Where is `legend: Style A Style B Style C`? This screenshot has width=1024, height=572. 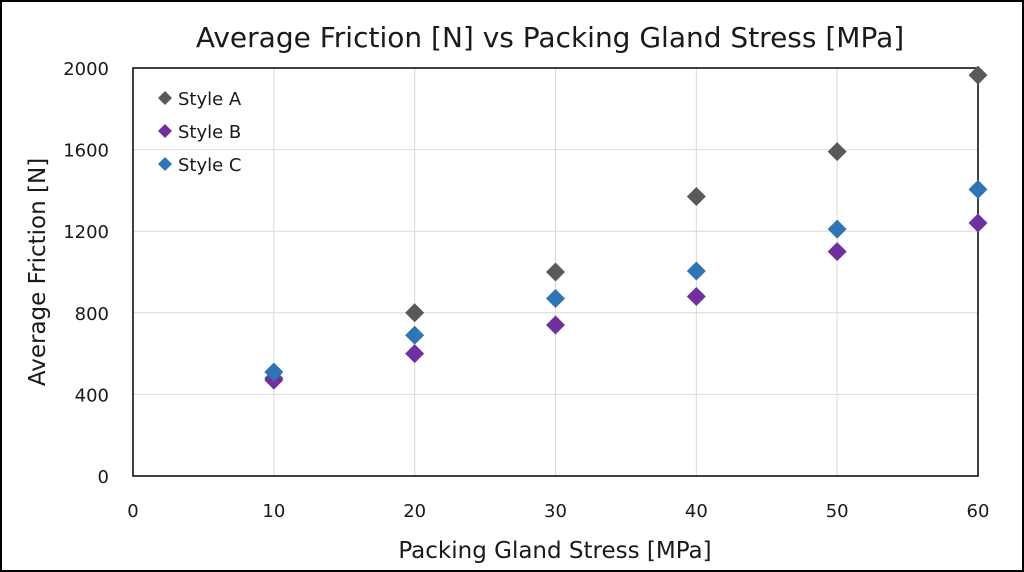 legend: Style A Style B Style C is located at coordinates (200, 132).